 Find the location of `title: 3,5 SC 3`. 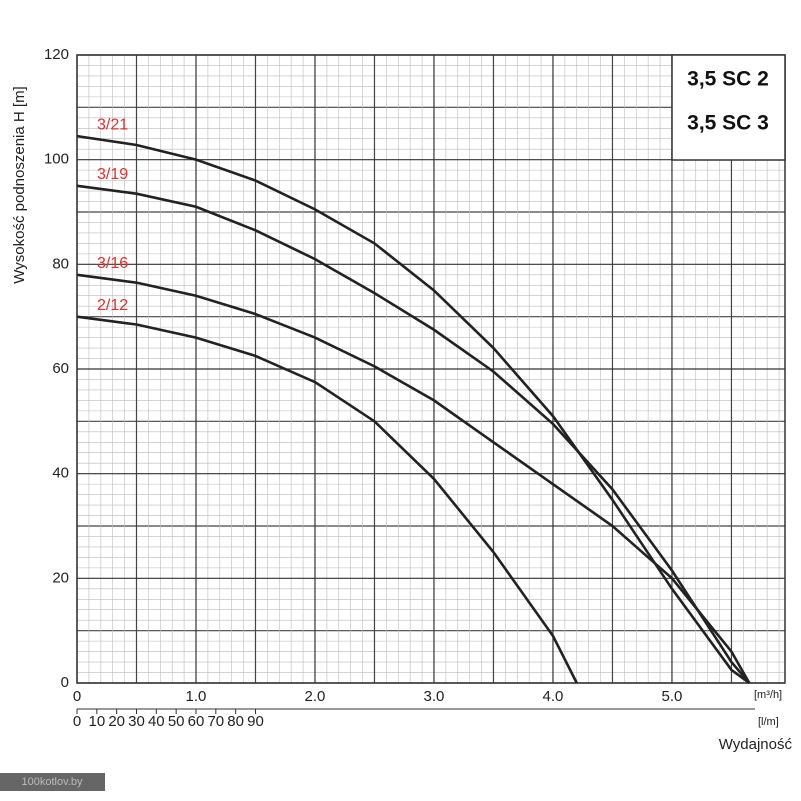

title: 3,5 SC 3 is located at coordinates (728, 123).